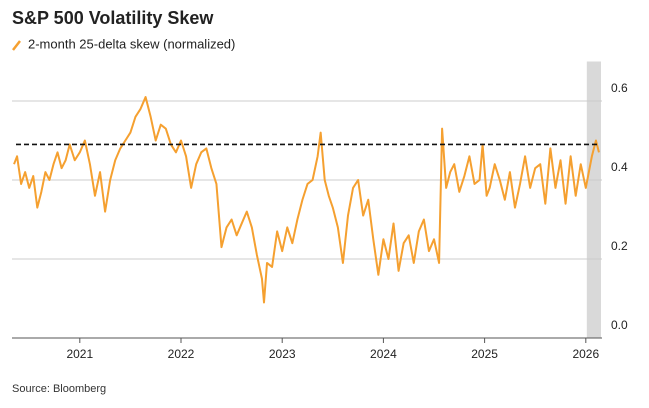  What do you see at coordinates (619, 325) in the screenshot?
I see `y-tick-label: 0.0` at bounding box center [619, 325].